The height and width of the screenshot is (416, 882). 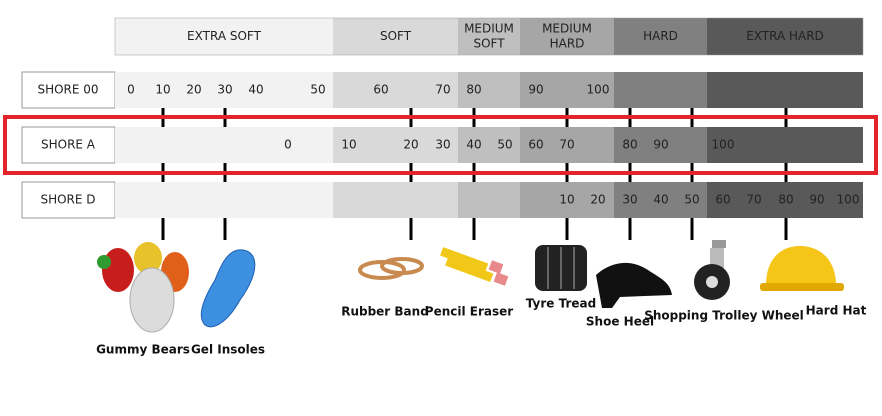 What do you see at coordinates (228, 288) in the screenshot?
I see `gel-insoles-icon` at bounding box center [228, 288].